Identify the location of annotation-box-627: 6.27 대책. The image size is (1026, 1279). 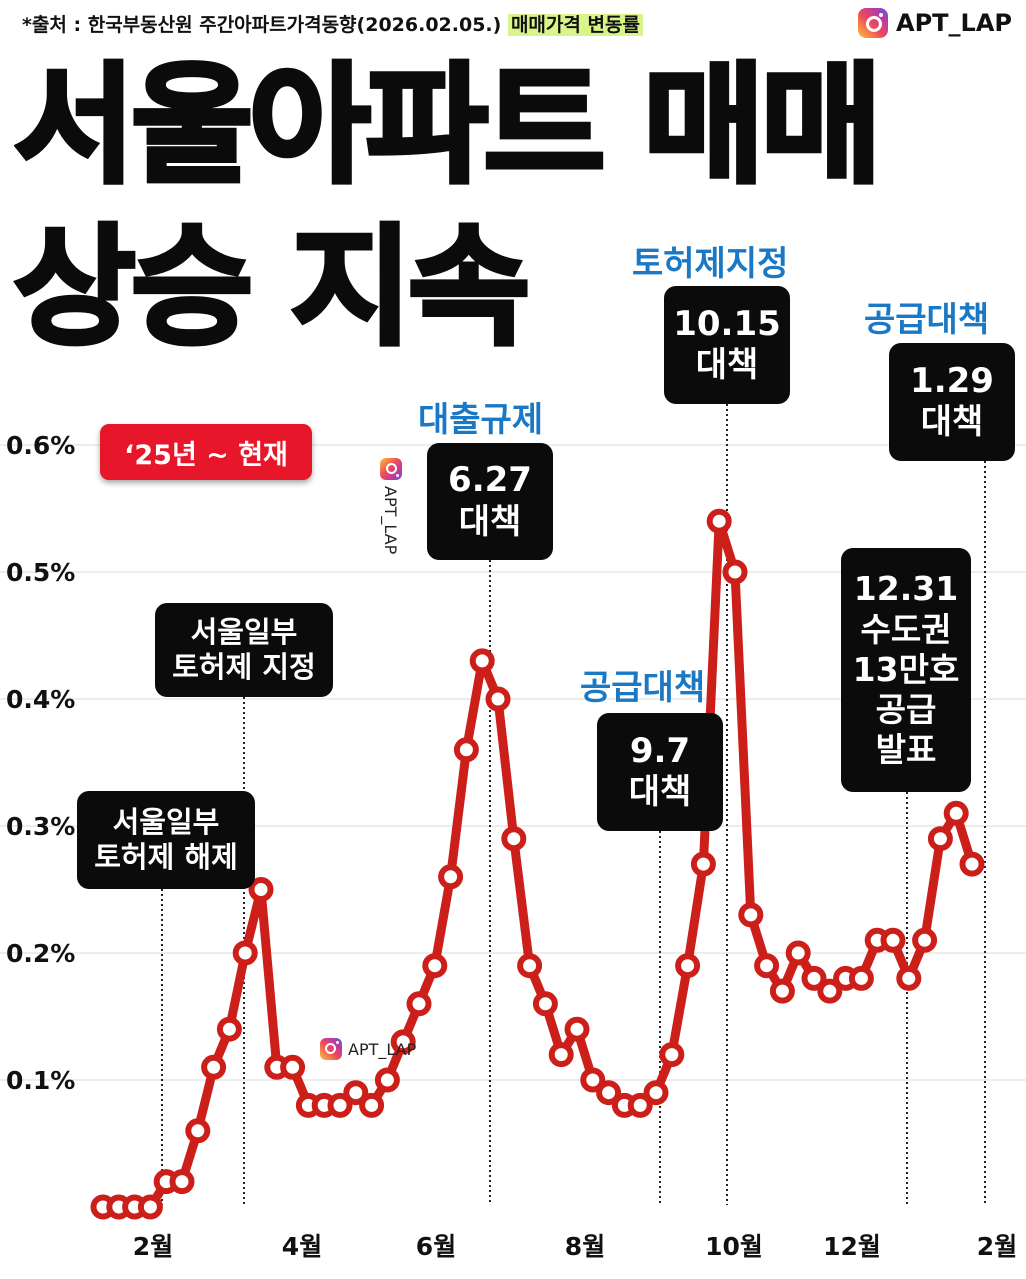
(490, 501).